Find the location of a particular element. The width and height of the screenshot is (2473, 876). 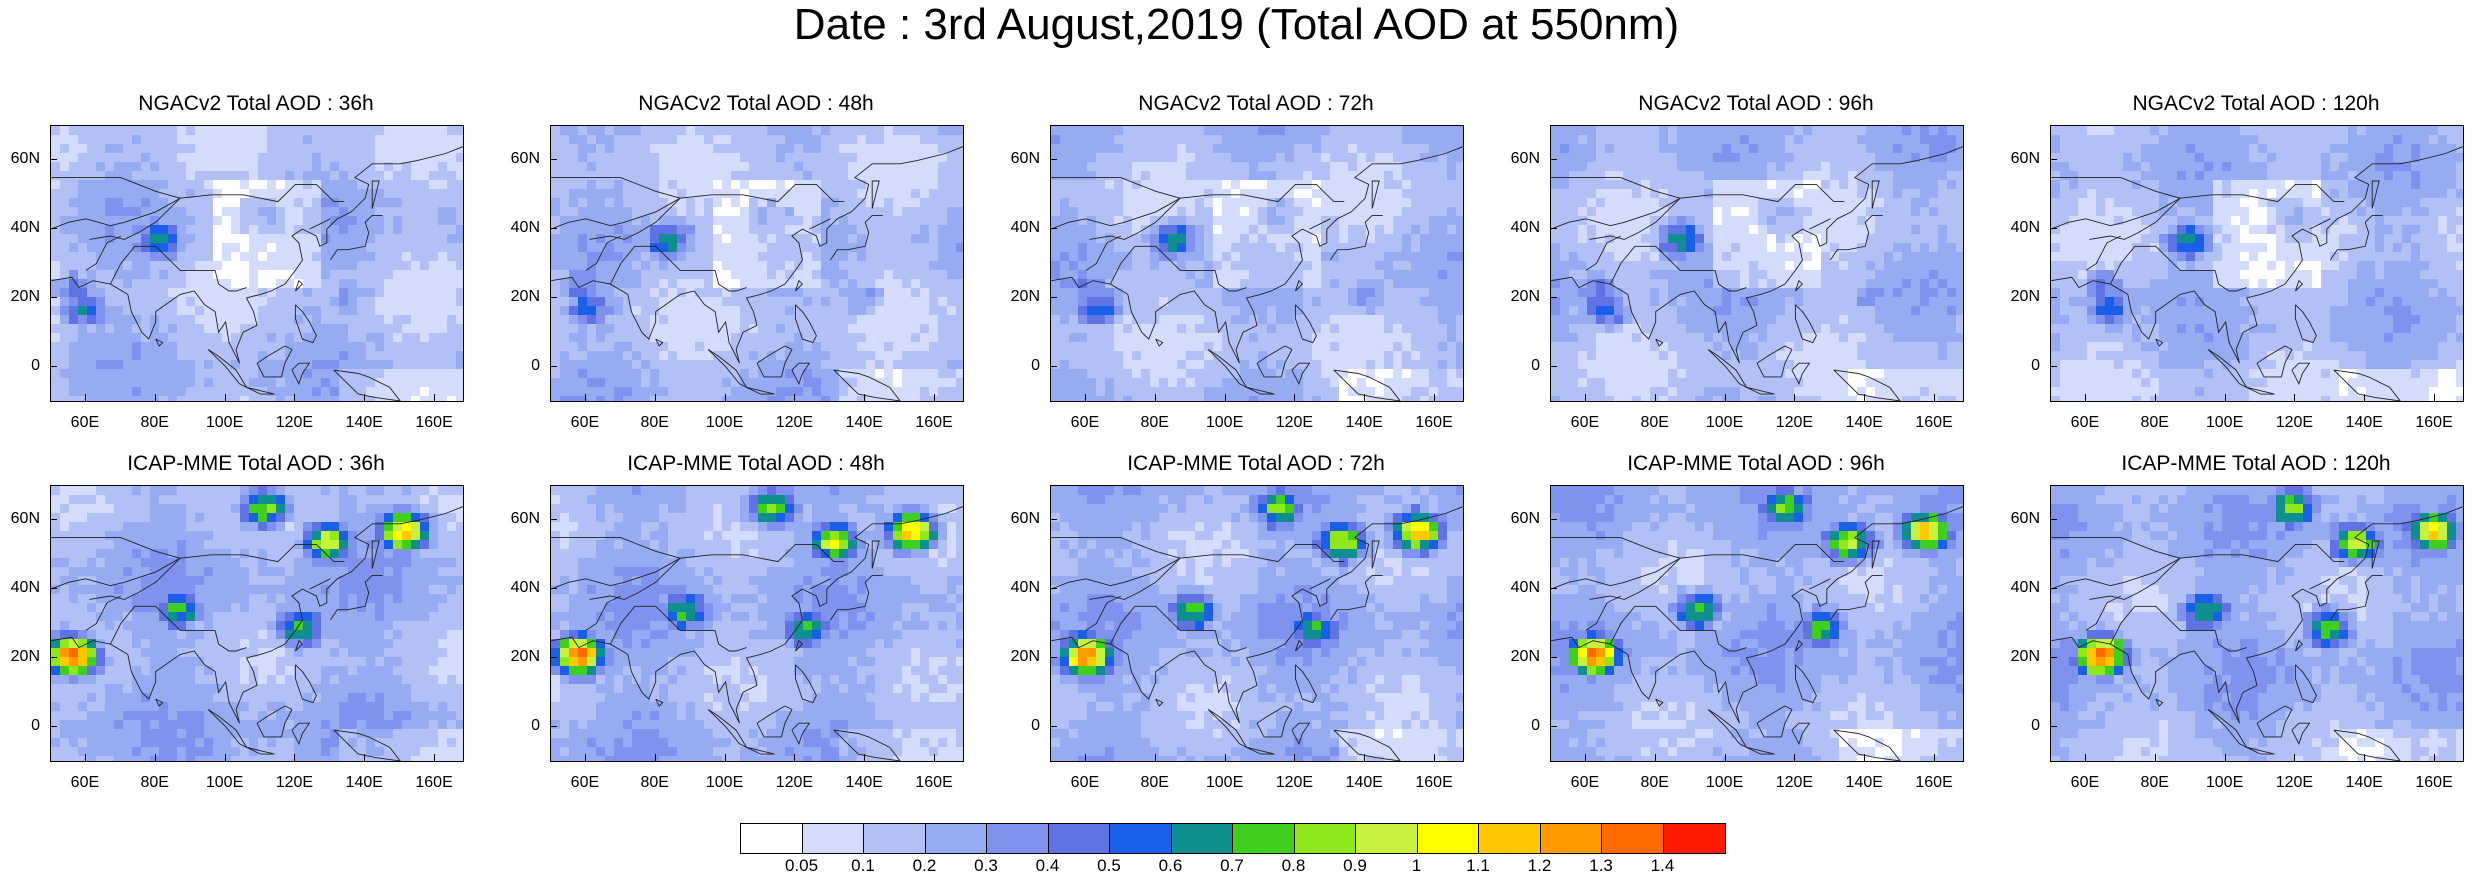

colorbar-label: 1.3 is located at coordinates (1601, 866).